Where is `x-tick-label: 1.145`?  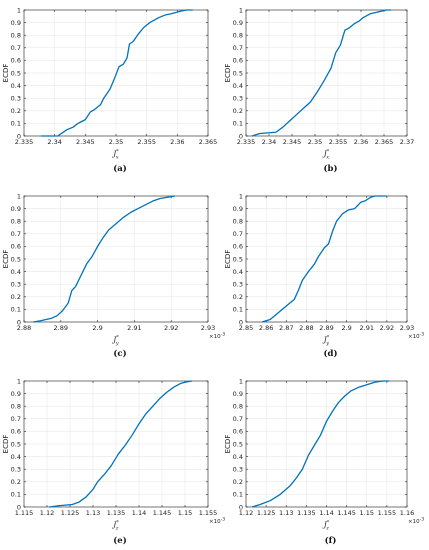
x-tick-label: 1.145 is located at coordinates (162, 513).